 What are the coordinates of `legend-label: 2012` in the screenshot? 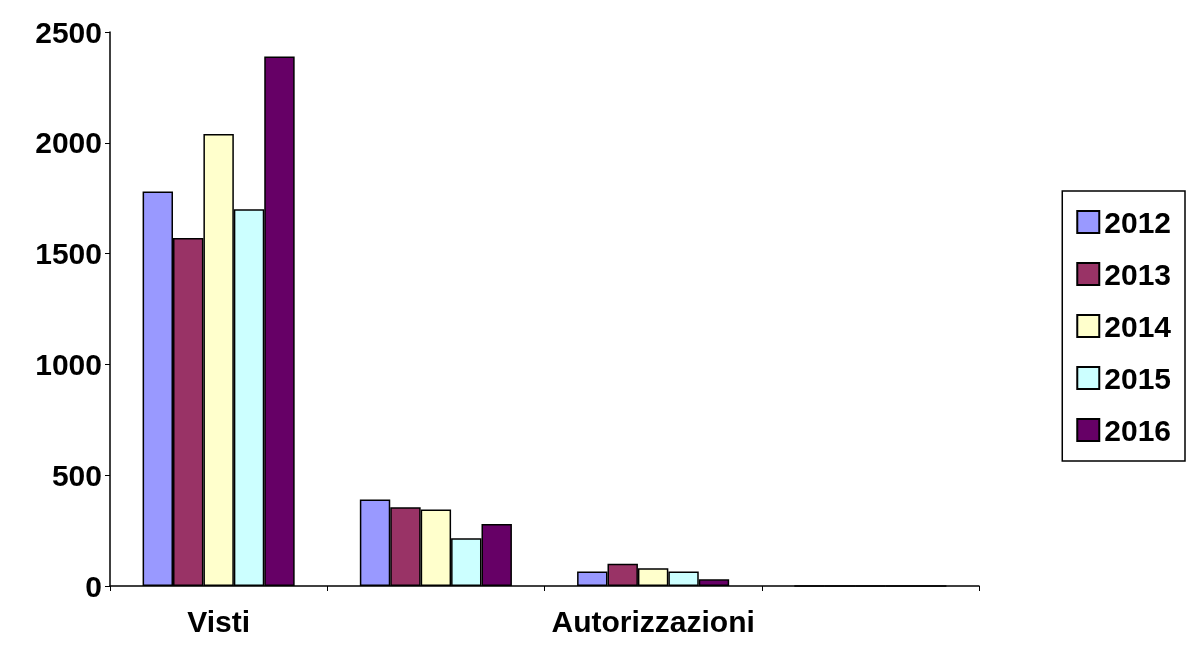 It's located at (1138, 222).